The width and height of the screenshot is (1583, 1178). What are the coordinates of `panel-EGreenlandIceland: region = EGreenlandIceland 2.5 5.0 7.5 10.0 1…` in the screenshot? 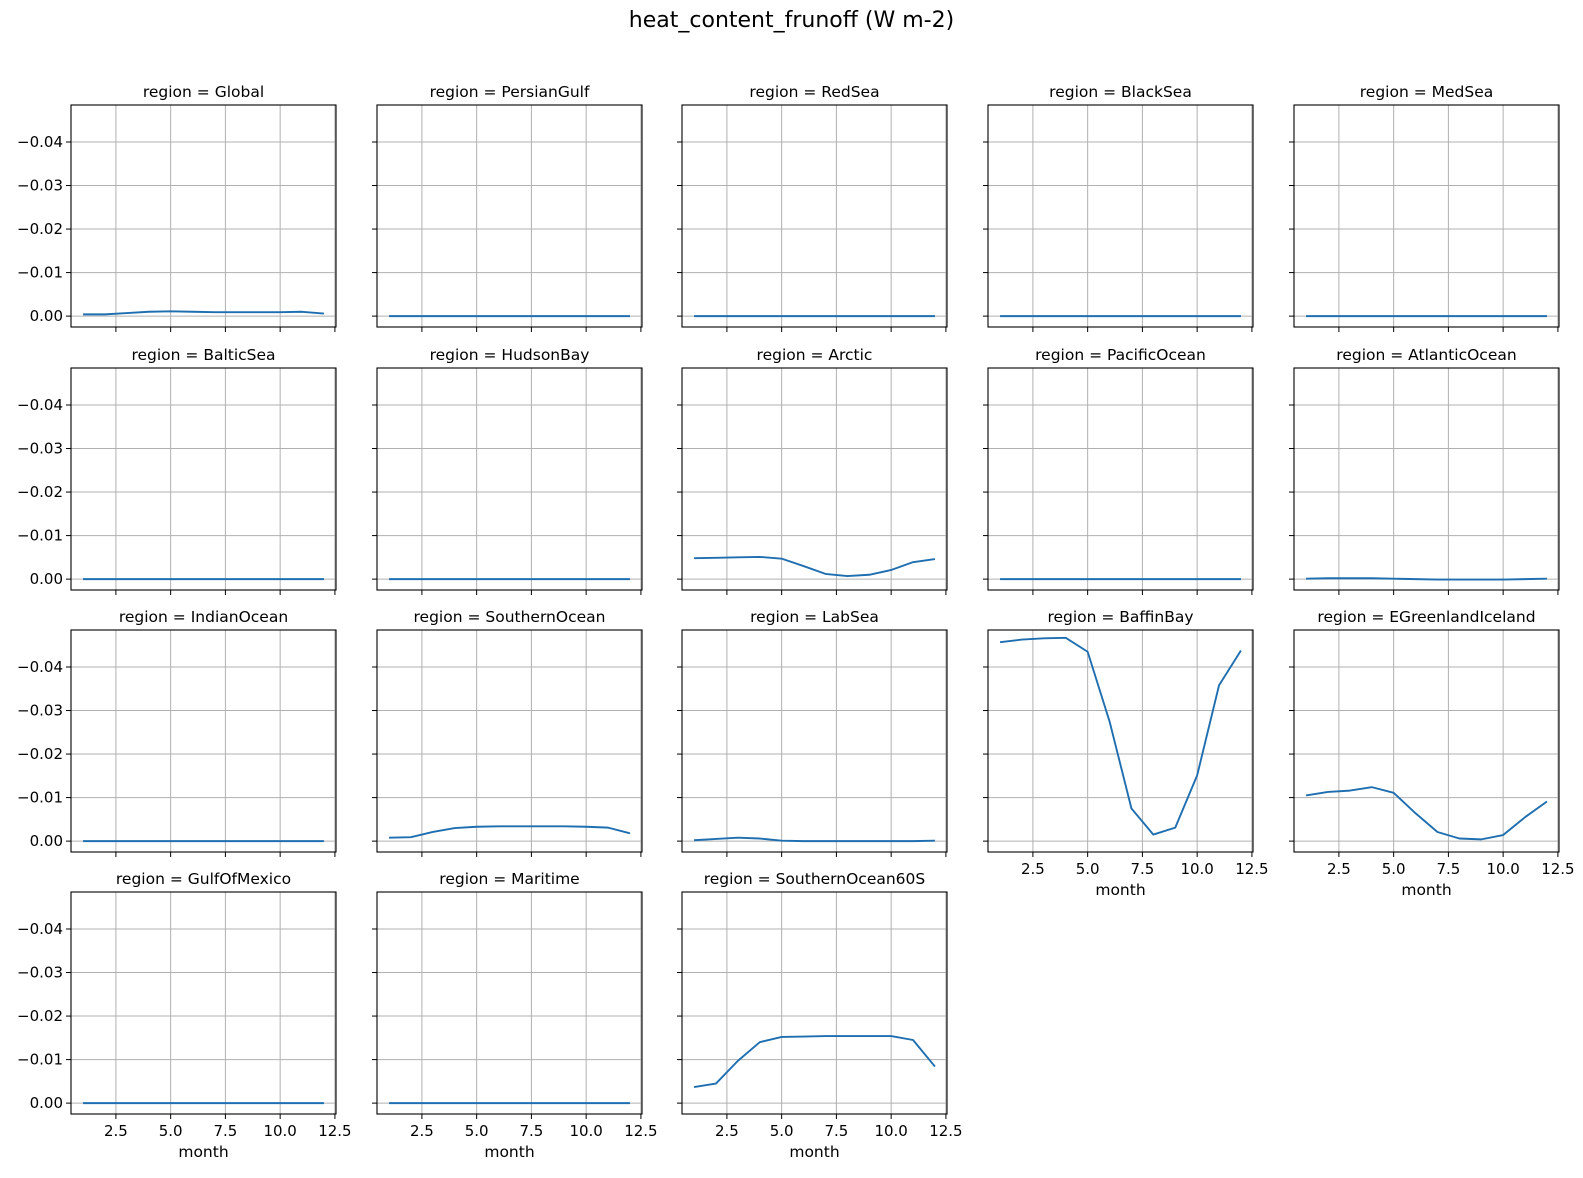 It's located at (1432, 753).